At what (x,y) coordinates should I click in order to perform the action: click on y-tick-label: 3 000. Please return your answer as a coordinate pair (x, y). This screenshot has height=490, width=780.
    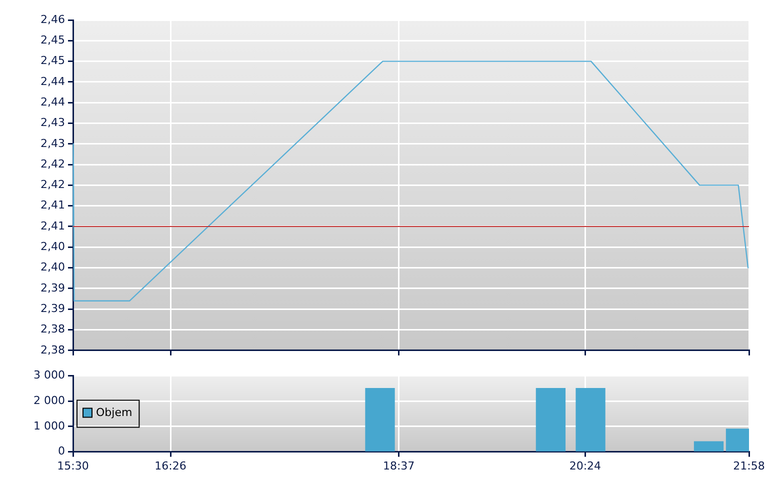
    Looking at the image, I should click on (49, 375).